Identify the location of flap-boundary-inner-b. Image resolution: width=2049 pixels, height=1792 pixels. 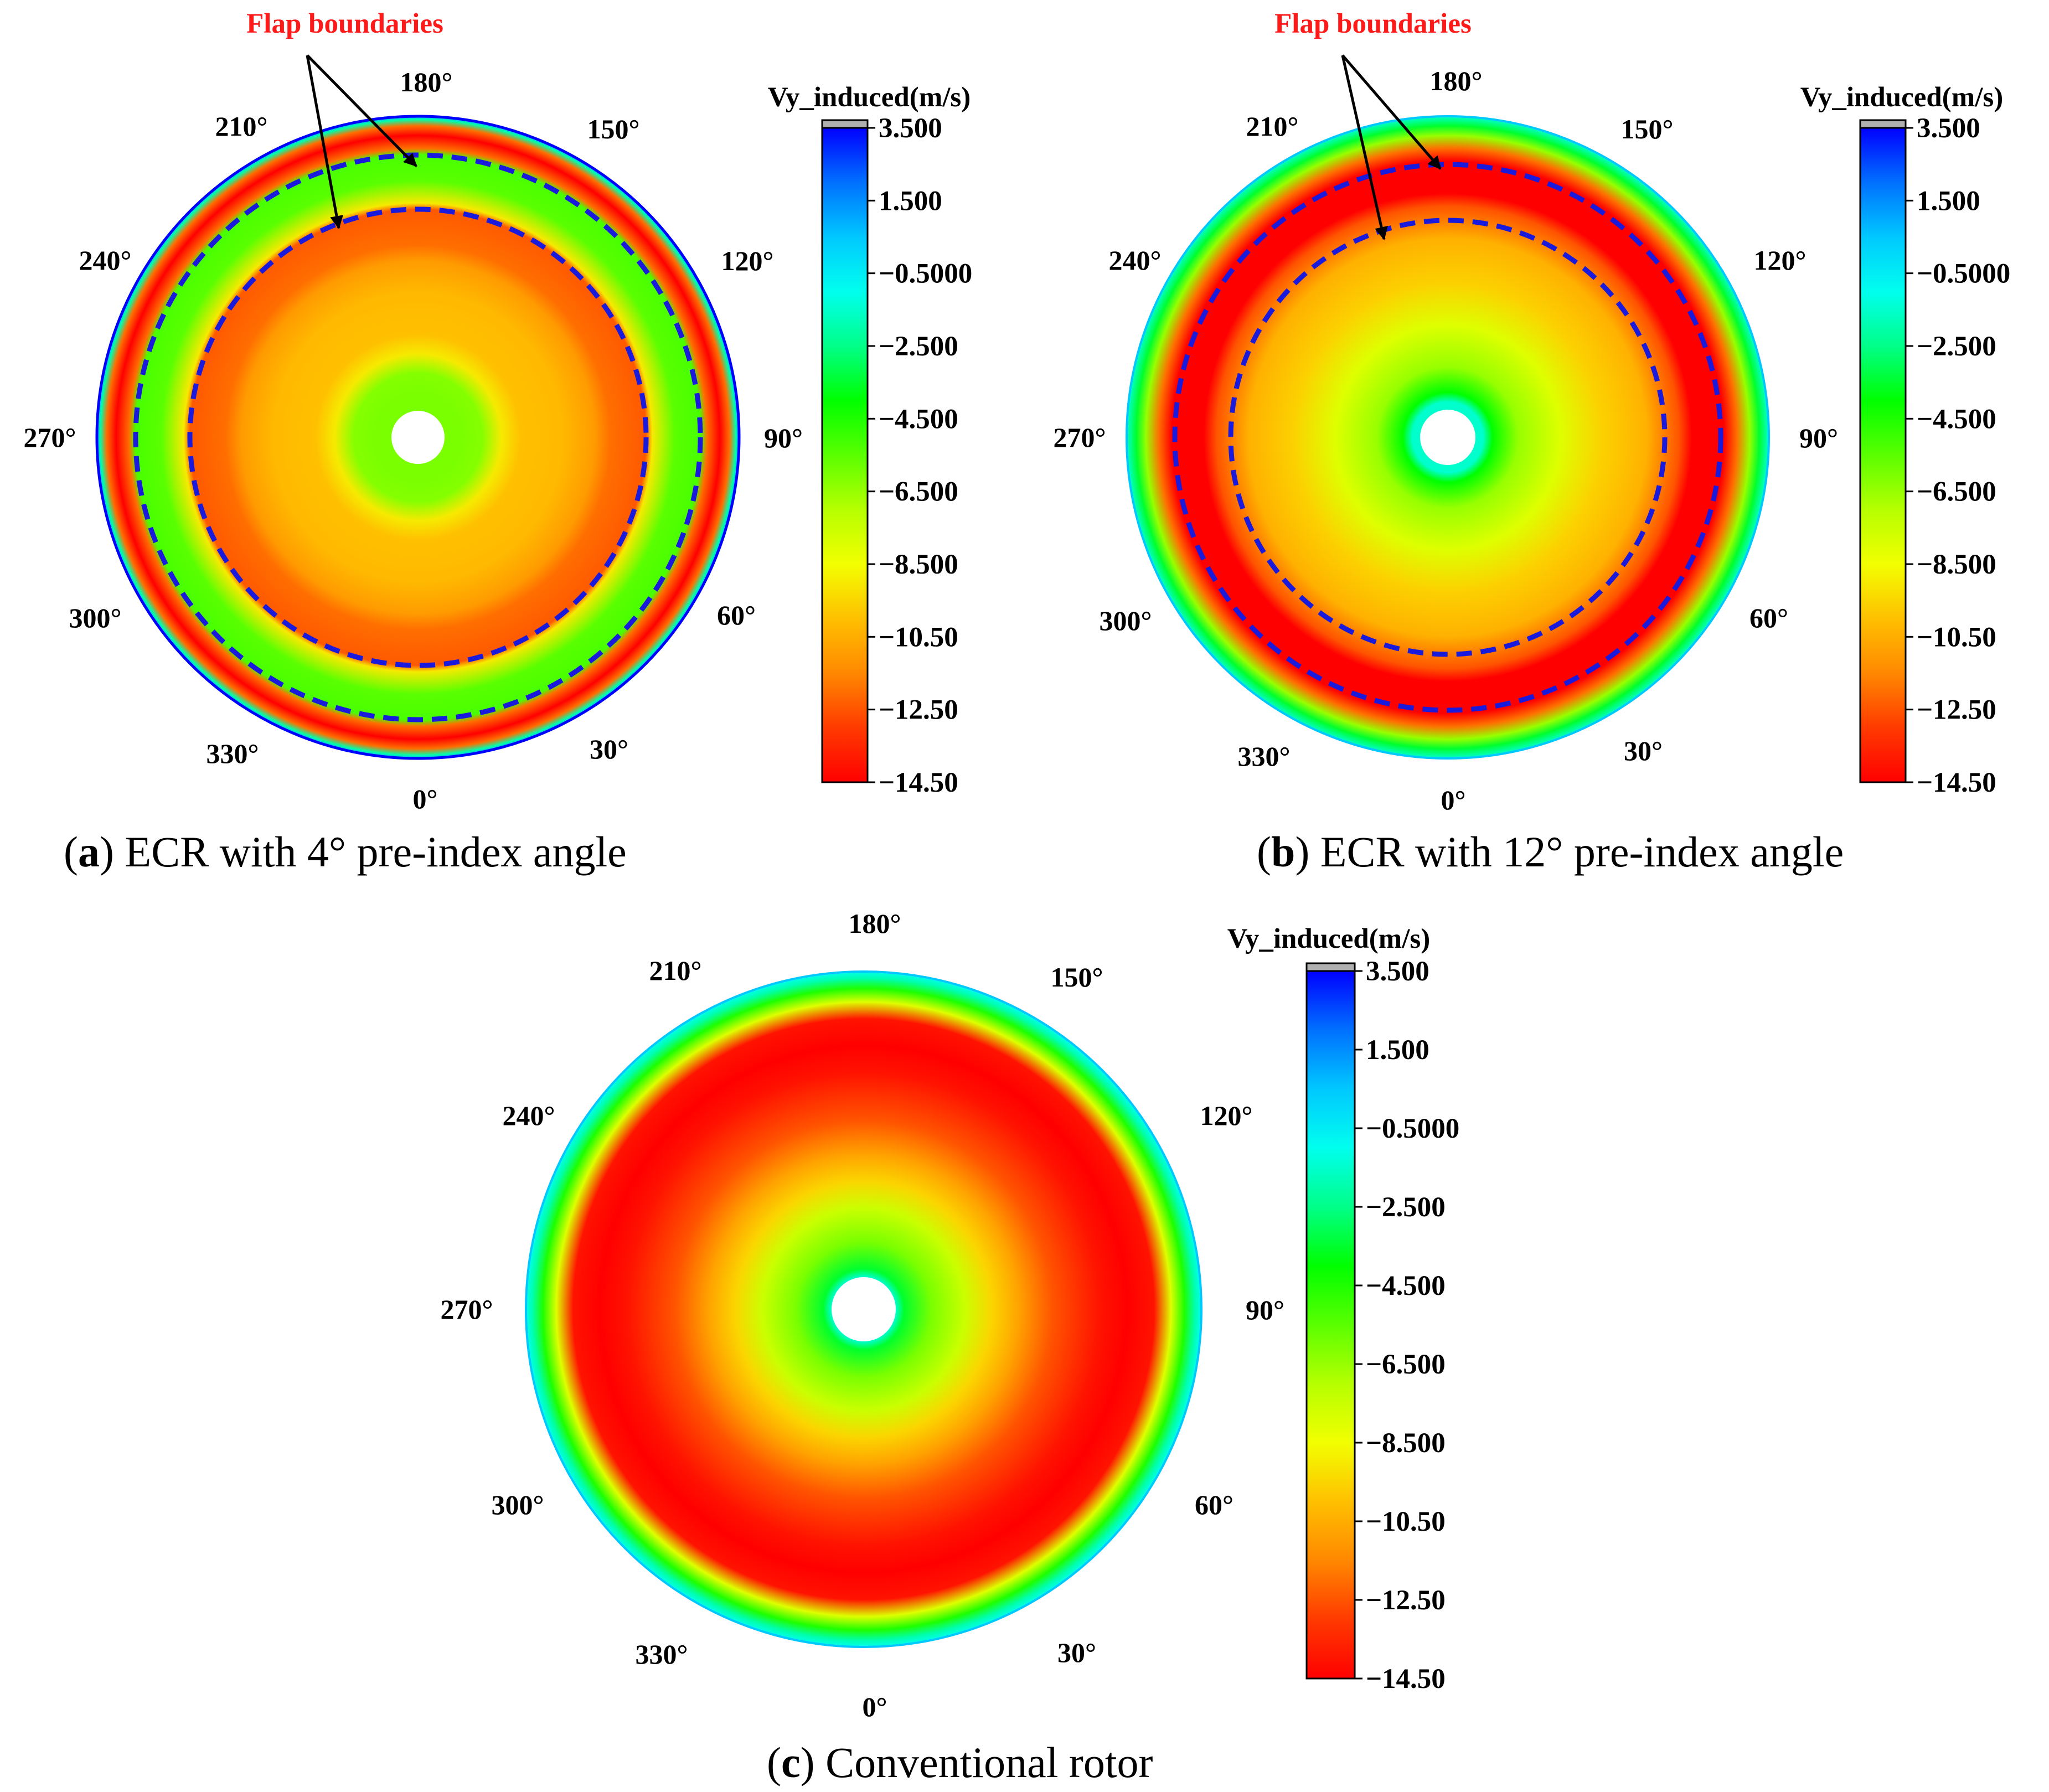
(1448, 437).